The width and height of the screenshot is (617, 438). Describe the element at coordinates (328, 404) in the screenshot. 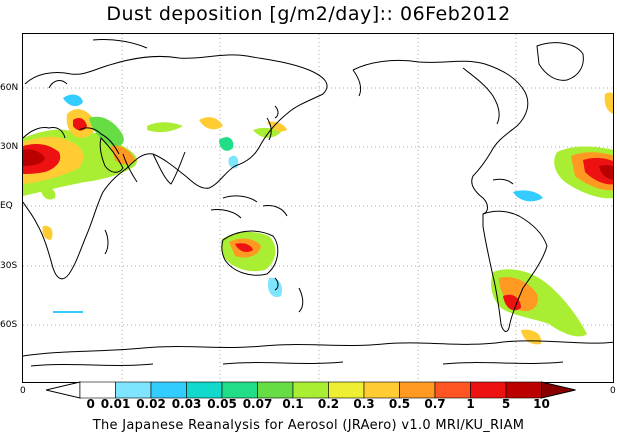

I see `colorbar-tick-label: 0.2` at that location.